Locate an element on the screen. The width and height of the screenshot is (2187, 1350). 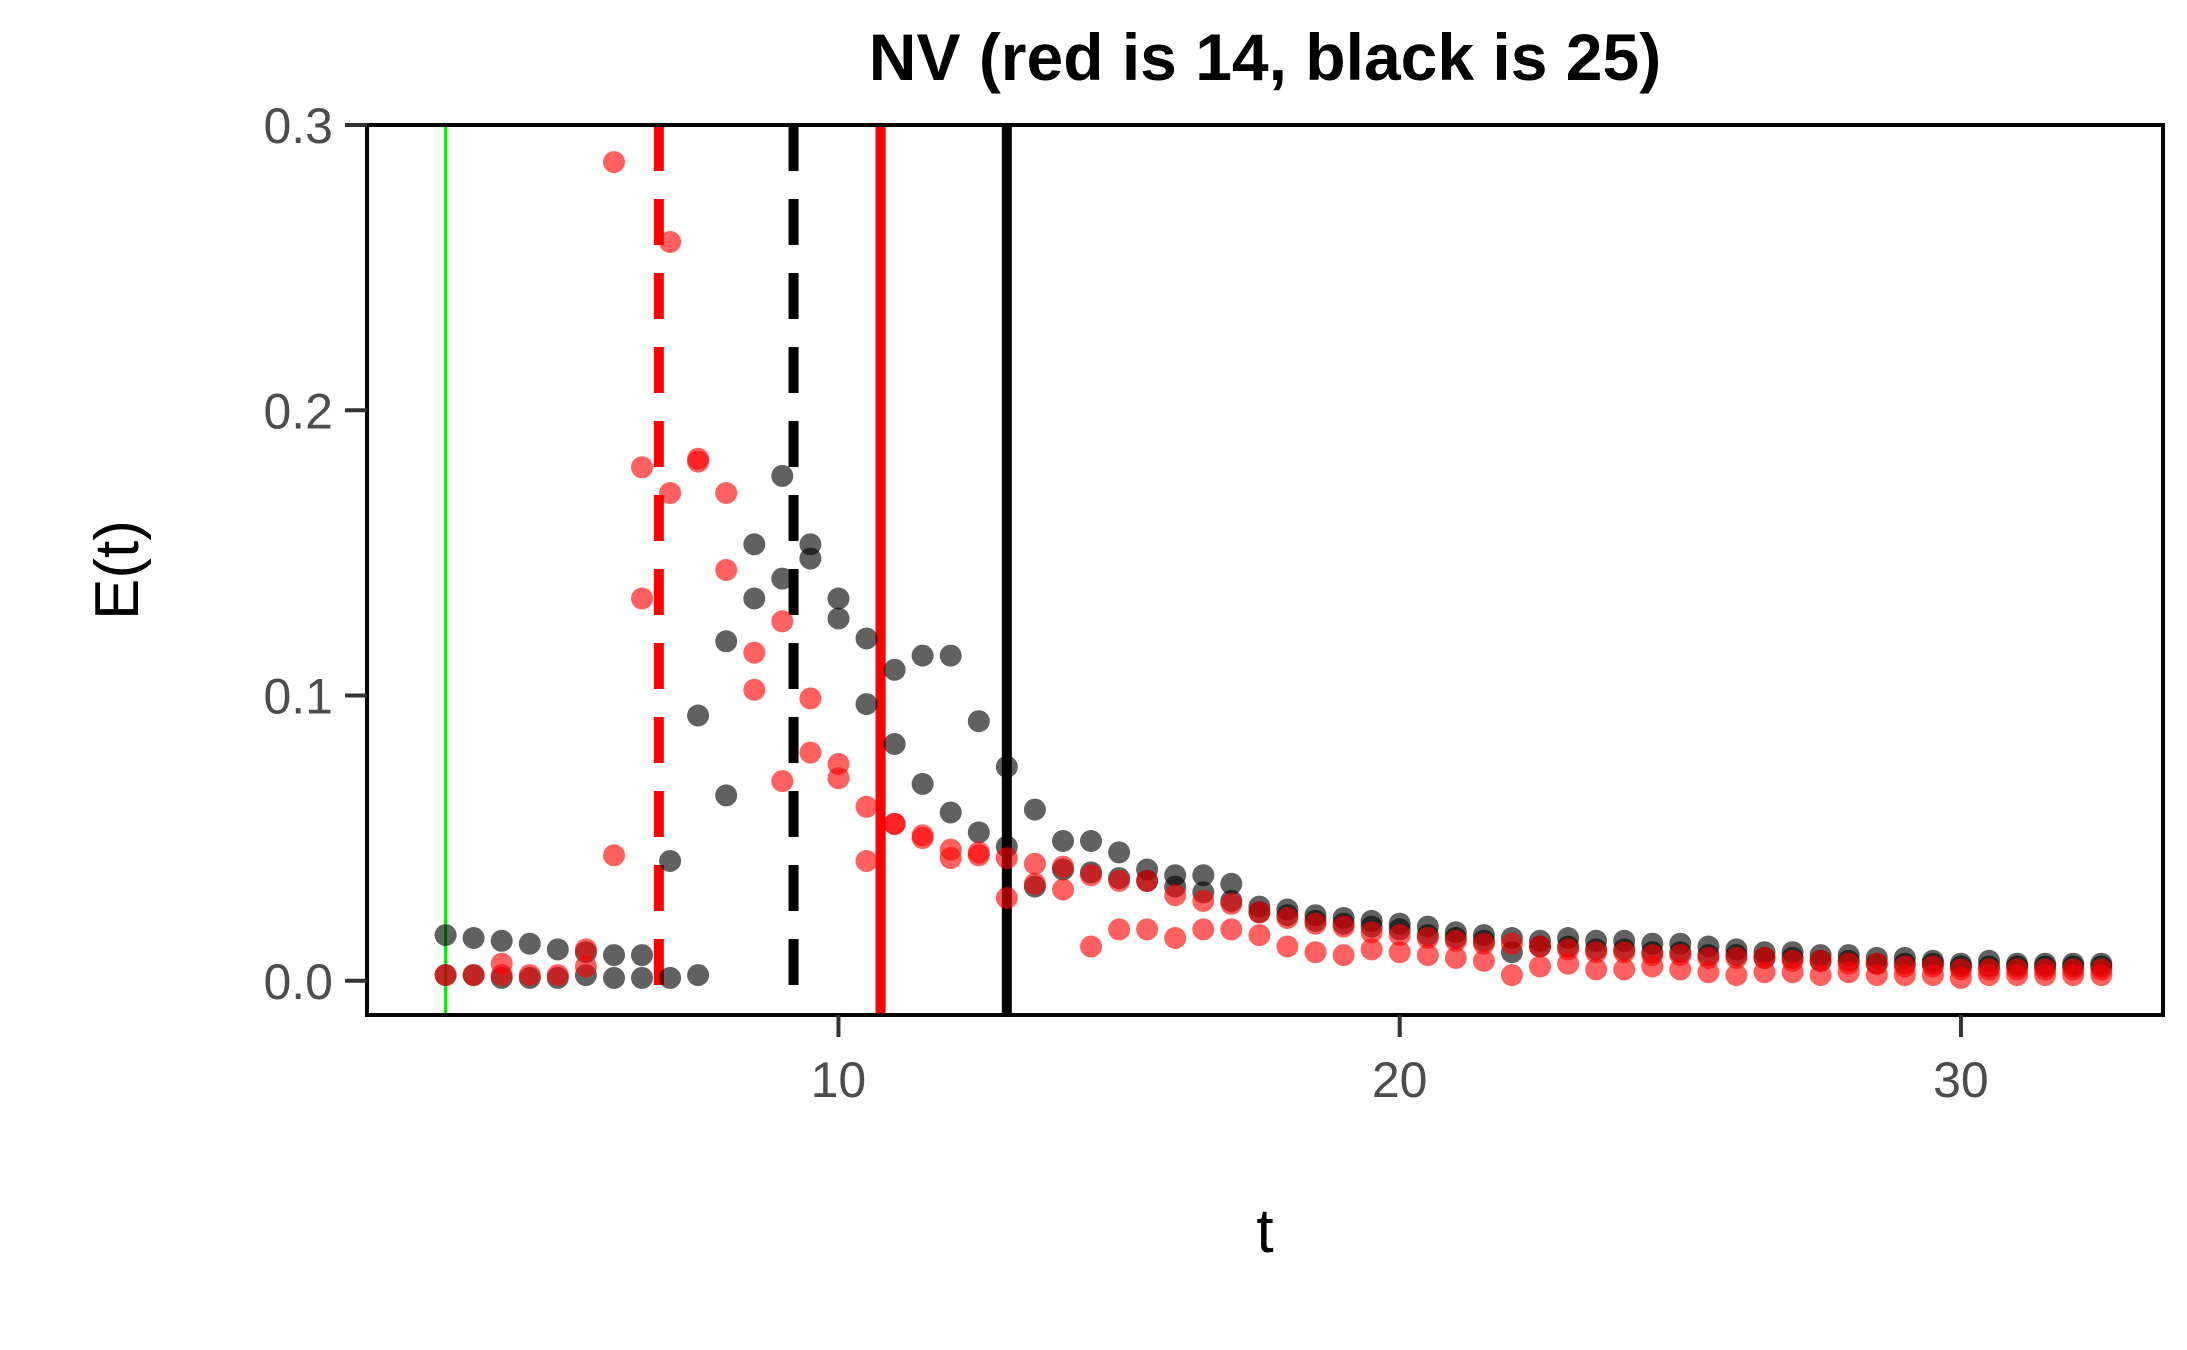
x-axis: 10 20 30 is located at coordinates (1400, 1061).